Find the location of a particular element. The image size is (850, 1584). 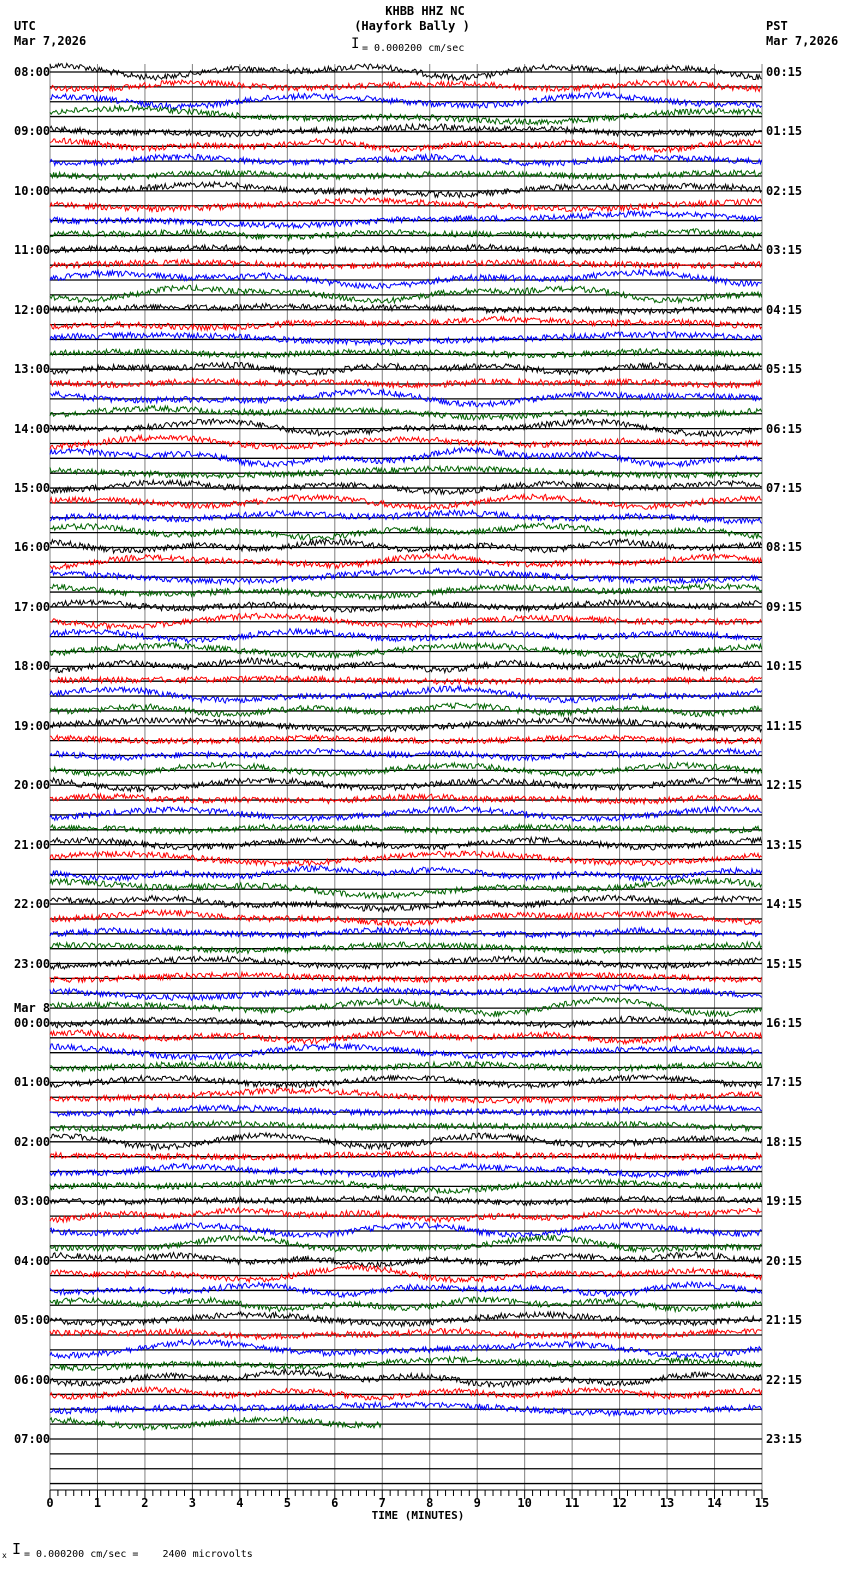

pst-hour-label: 00:15 is located at coordinates (784, 72).